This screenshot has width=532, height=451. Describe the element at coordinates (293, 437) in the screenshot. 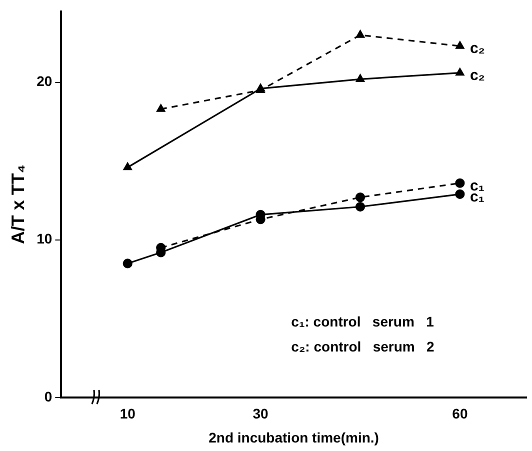

I see `x-axis-title: 2nd incubation time(min.)` at that location.